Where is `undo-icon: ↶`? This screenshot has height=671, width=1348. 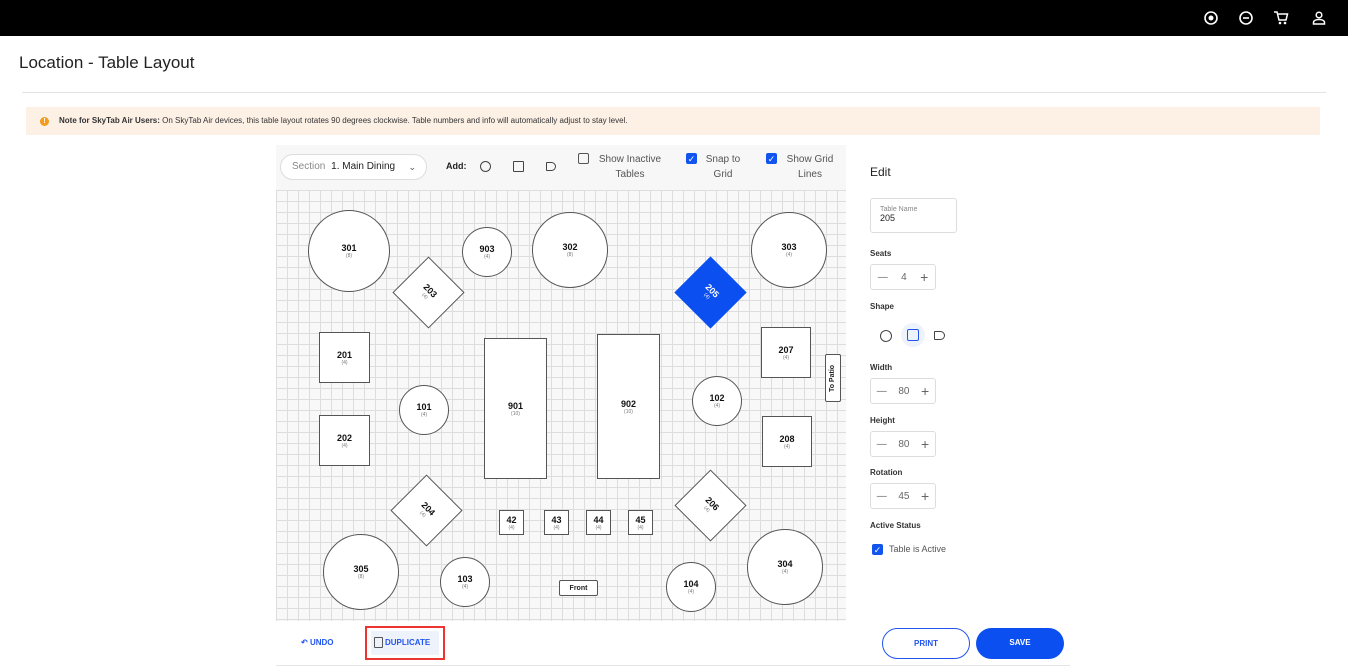 undo-icon: ↶ is located at coordinates (304, 642).